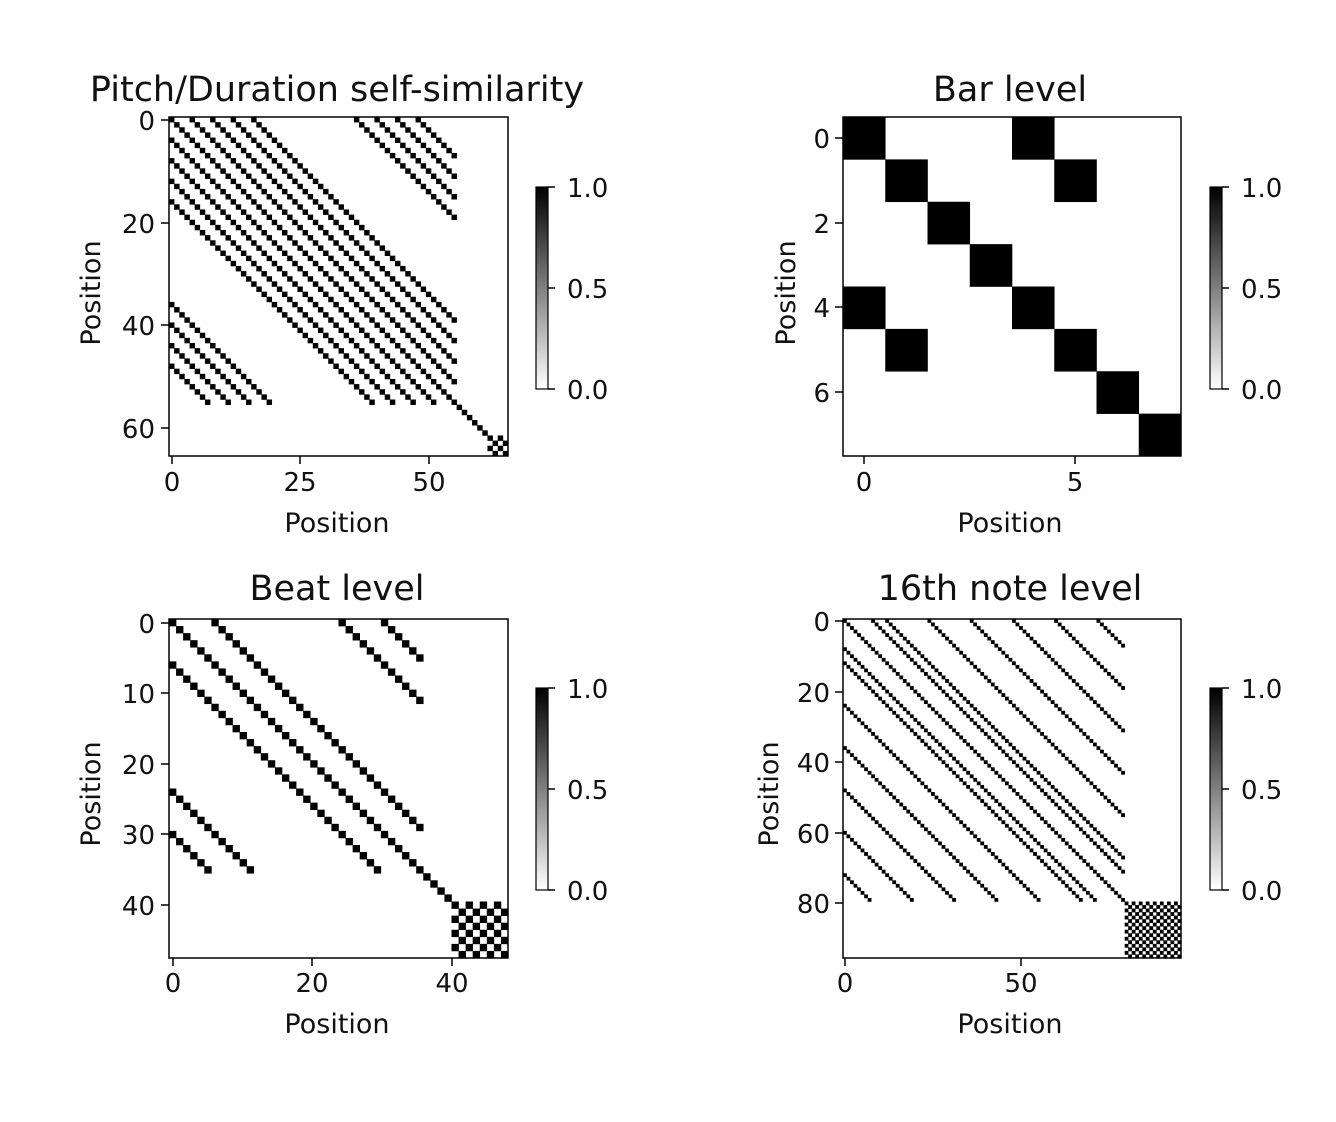 This screenshot has width=1336, height=1122. I want to click on x-tick-label: 0, so click(864, 483).